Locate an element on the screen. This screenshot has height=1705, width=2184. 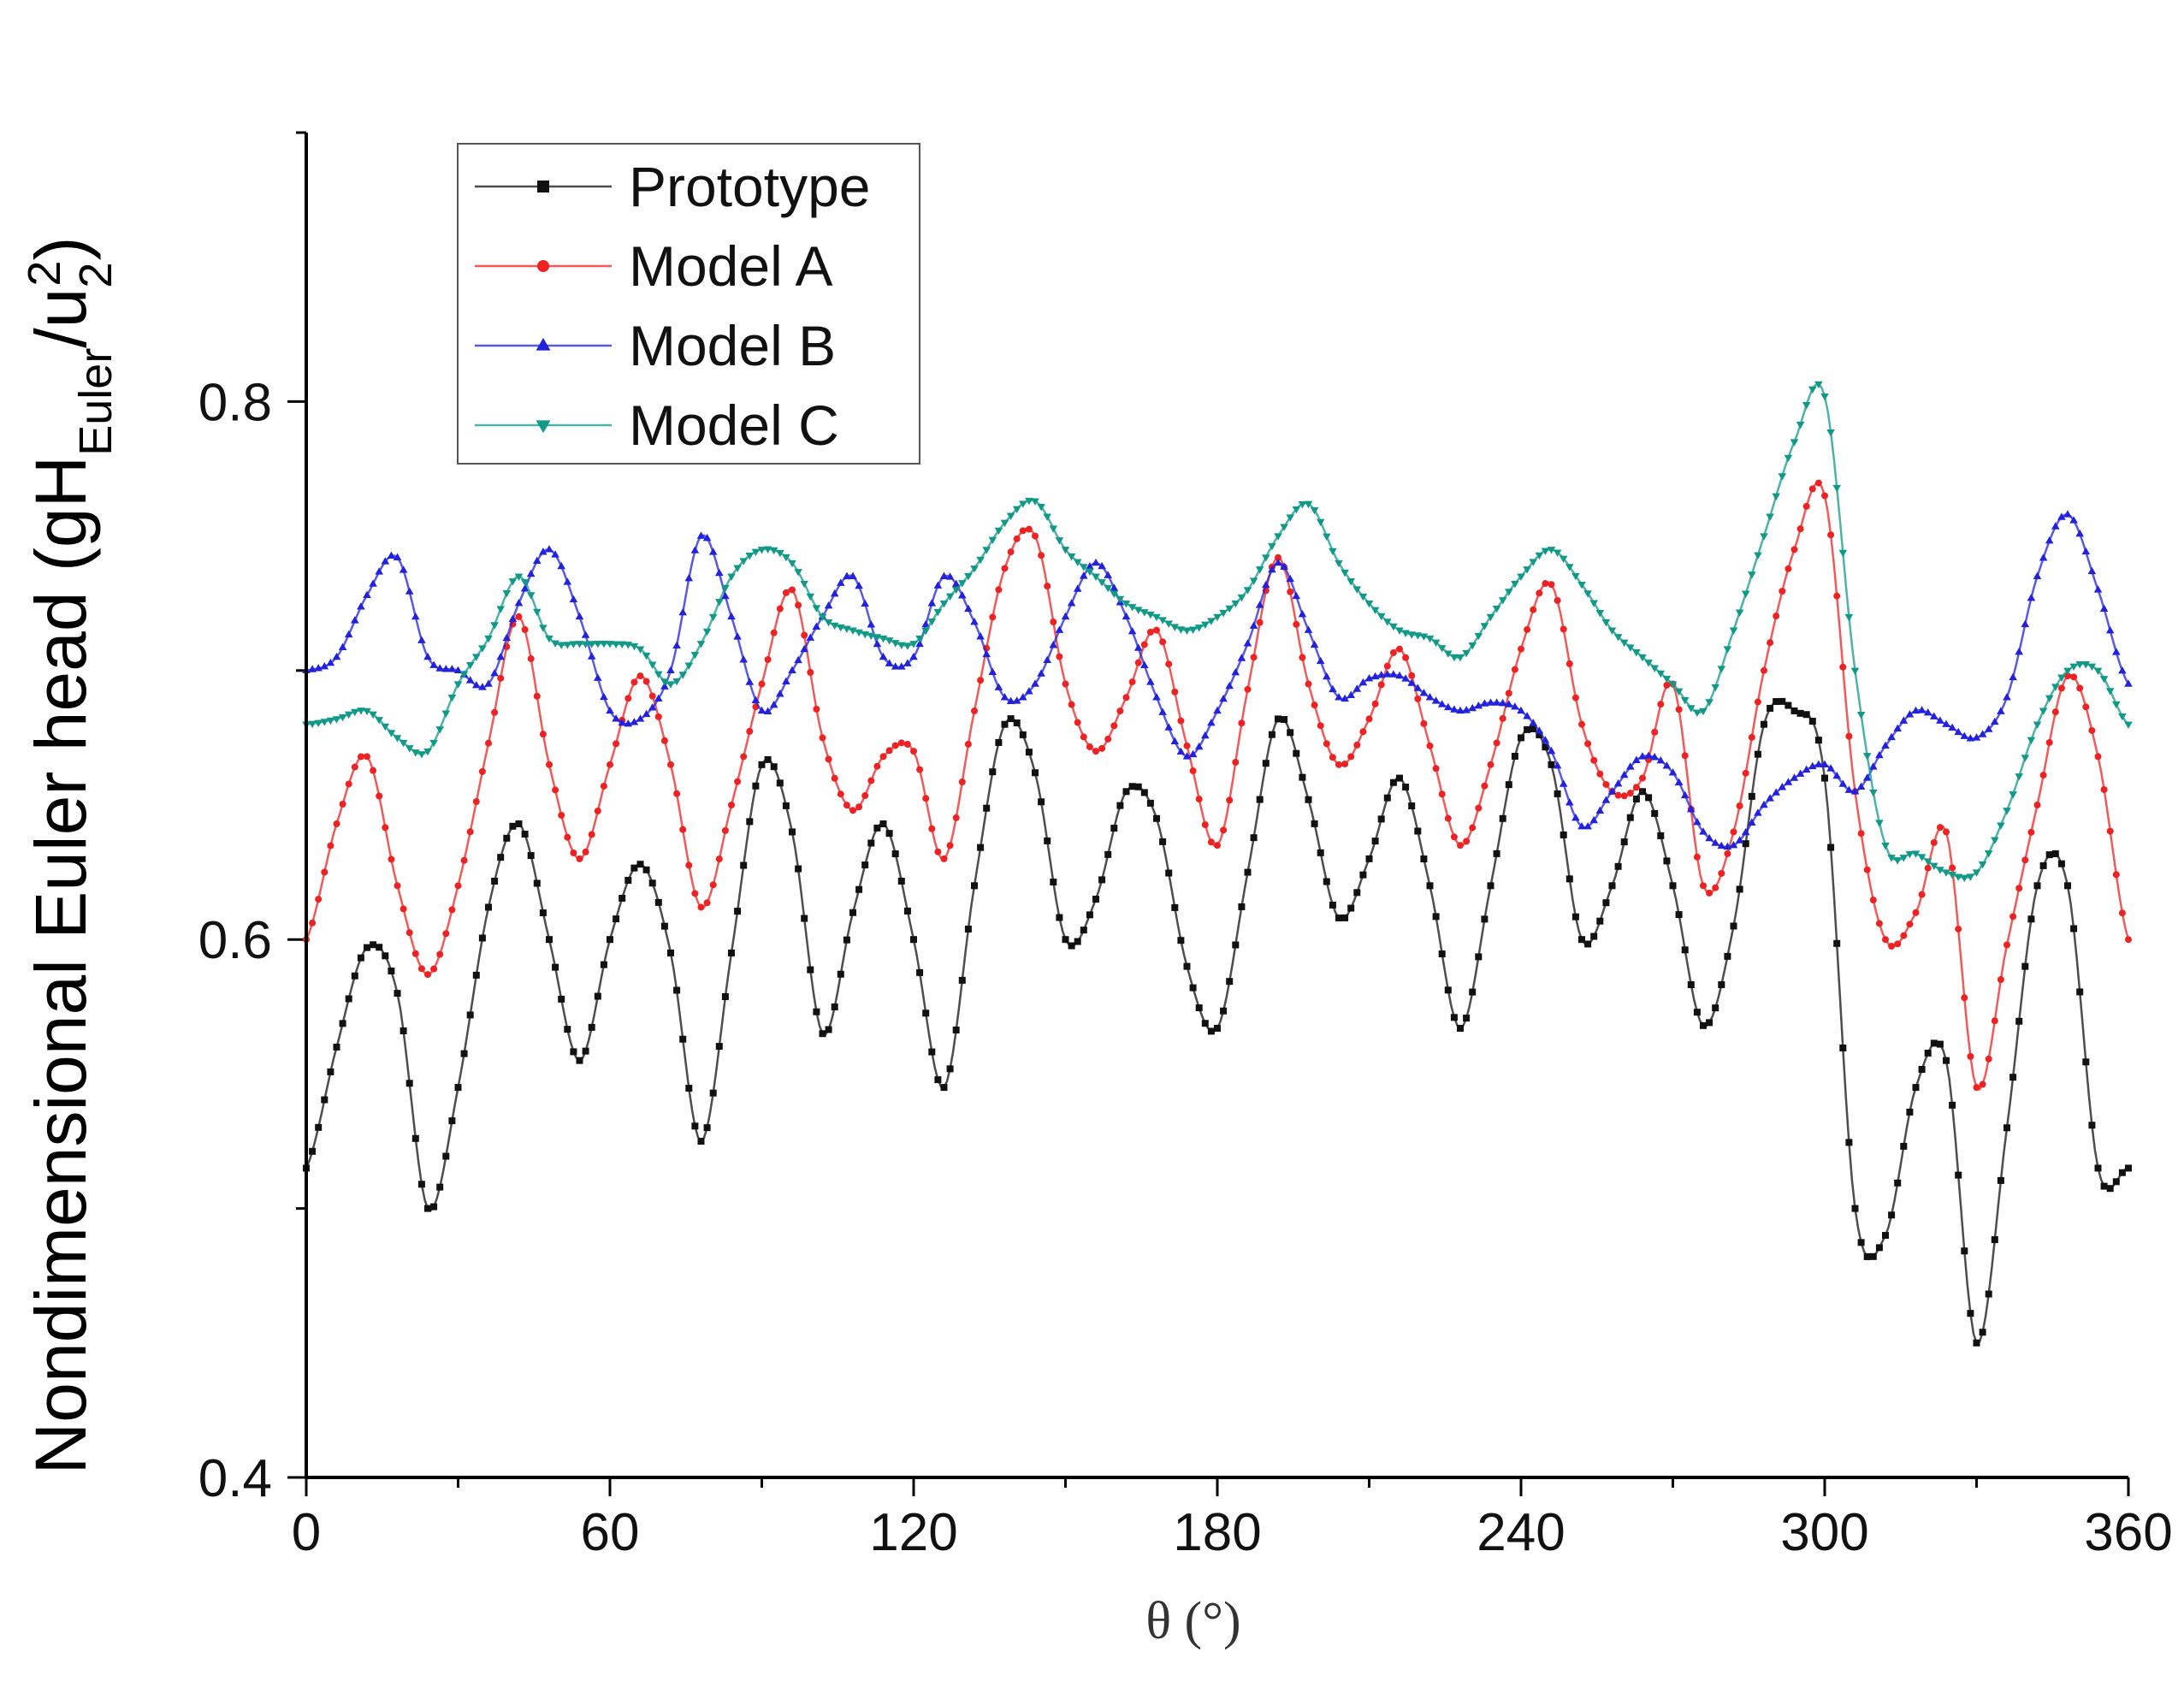
legend-label: Model B is located at coordinates (732, 345).